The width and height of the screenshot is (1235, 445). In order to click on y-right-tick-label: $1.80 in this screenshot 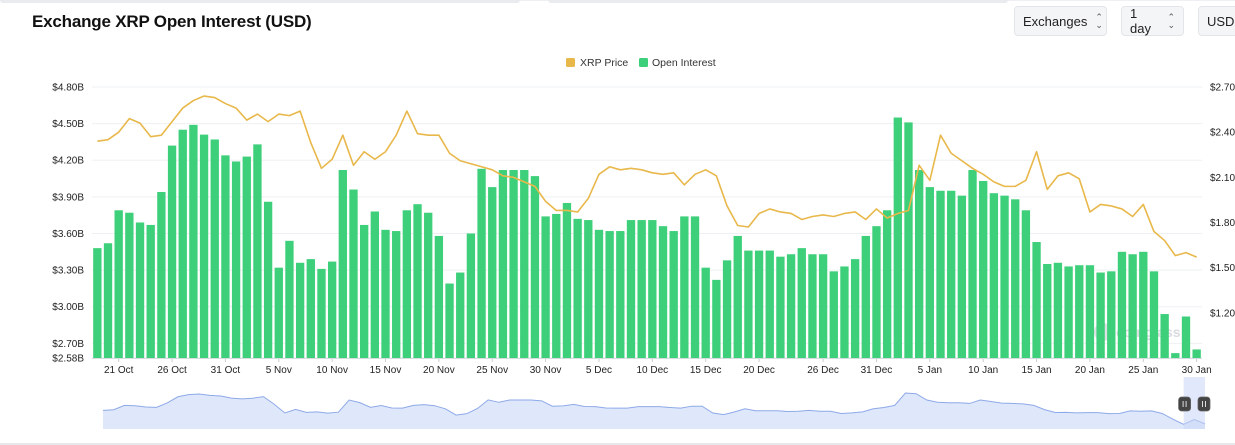, I will do `click(1222, 223)`.